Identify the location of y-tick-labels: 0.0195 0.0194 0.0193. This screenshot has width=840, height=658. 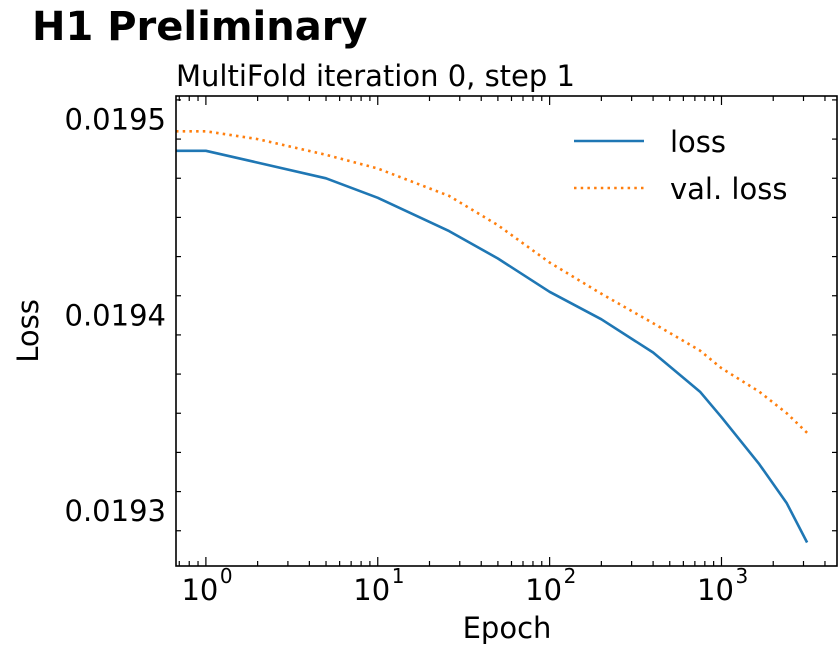
(115, 316).